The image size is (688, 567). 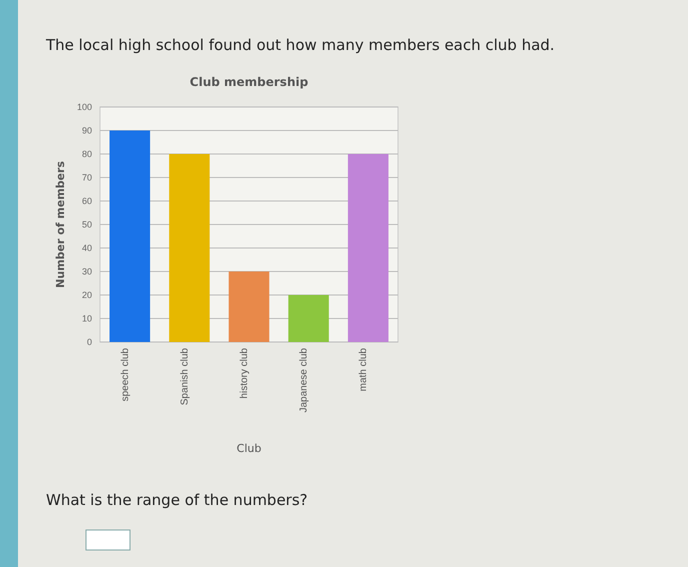 I want to click on y-tick-label: 60, so click(x=87, y=201).